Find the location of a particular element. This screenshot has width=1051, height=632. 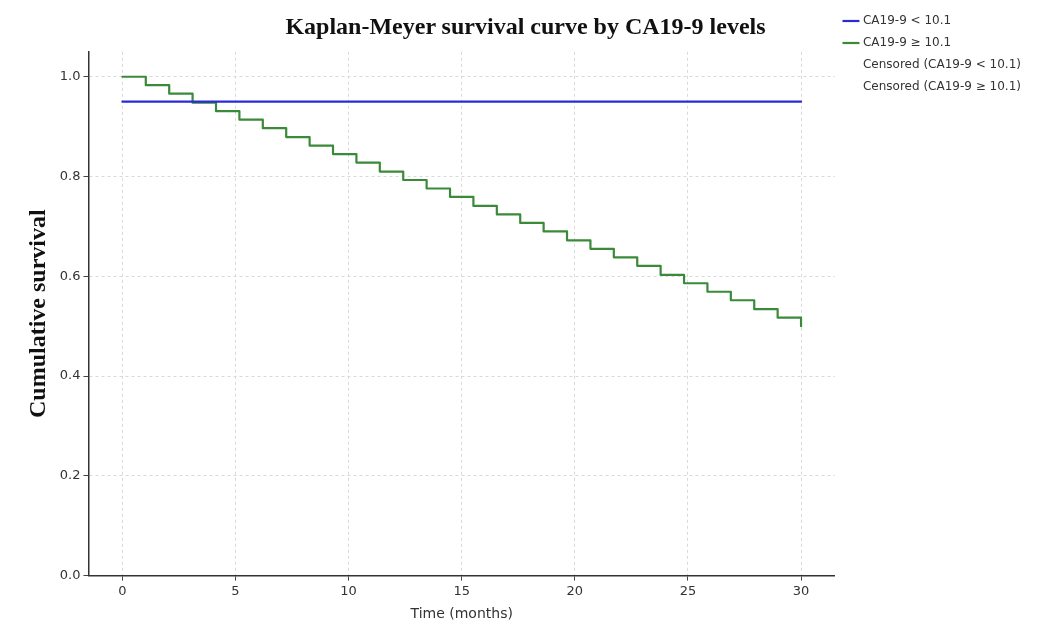

y-tick-label: 0.0 is located at coordinates (70, 574).